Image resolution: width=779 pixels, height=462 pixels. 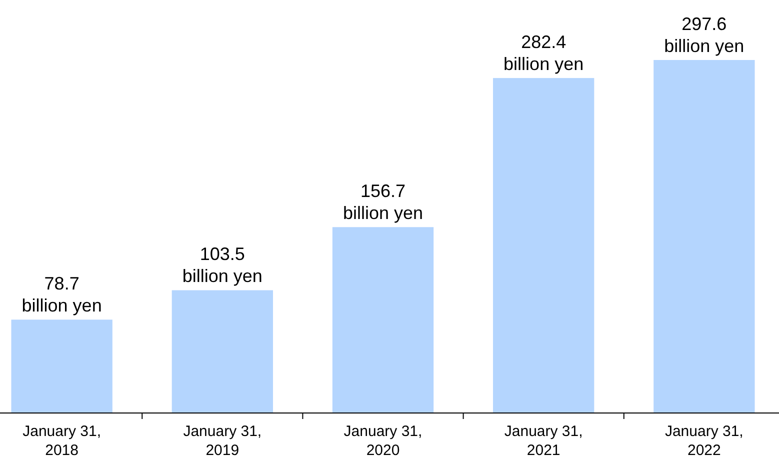 What do you see at coordinates (62, 295) in the screenshot?
I see `data-label: 78.7 billion yen` at bounding box center [62, 295].